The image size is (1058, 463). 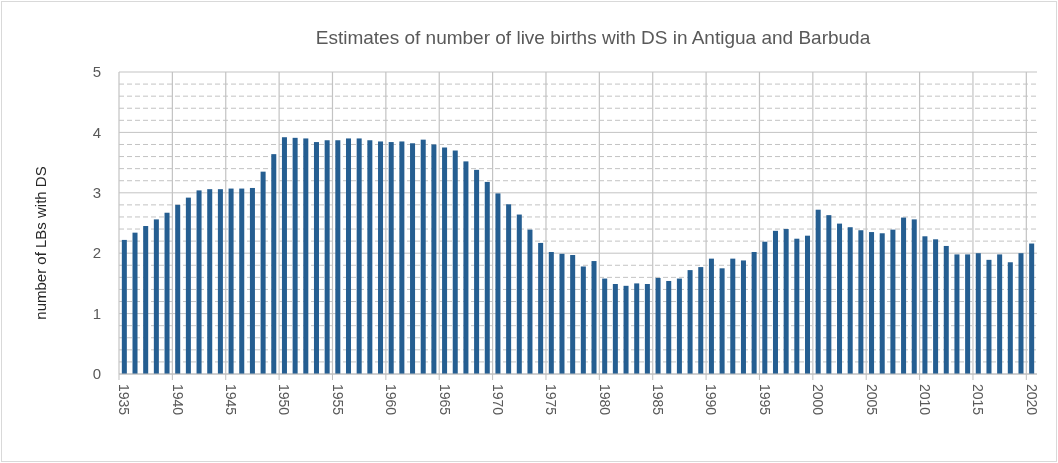 I want to click on y-tick-label: 5, so click(x=96, y=72).